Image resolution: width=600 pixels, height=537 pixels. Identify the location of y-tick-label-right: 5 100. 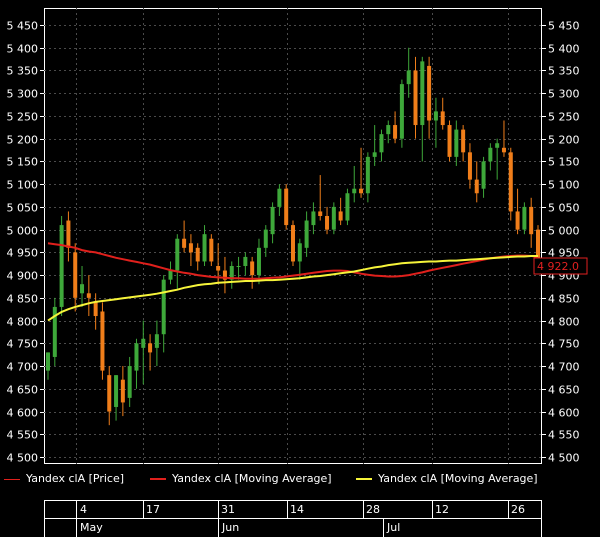
(564, 185).